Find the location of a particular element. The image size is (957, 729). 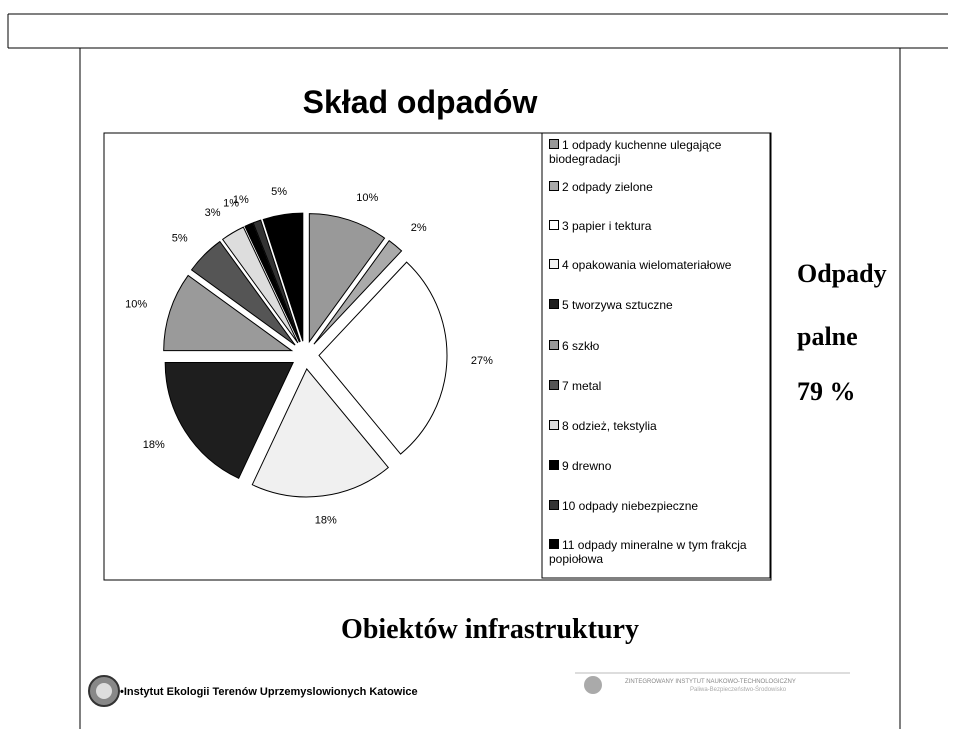

legend-label: 6 szkło is located at coordinates (581, 346).